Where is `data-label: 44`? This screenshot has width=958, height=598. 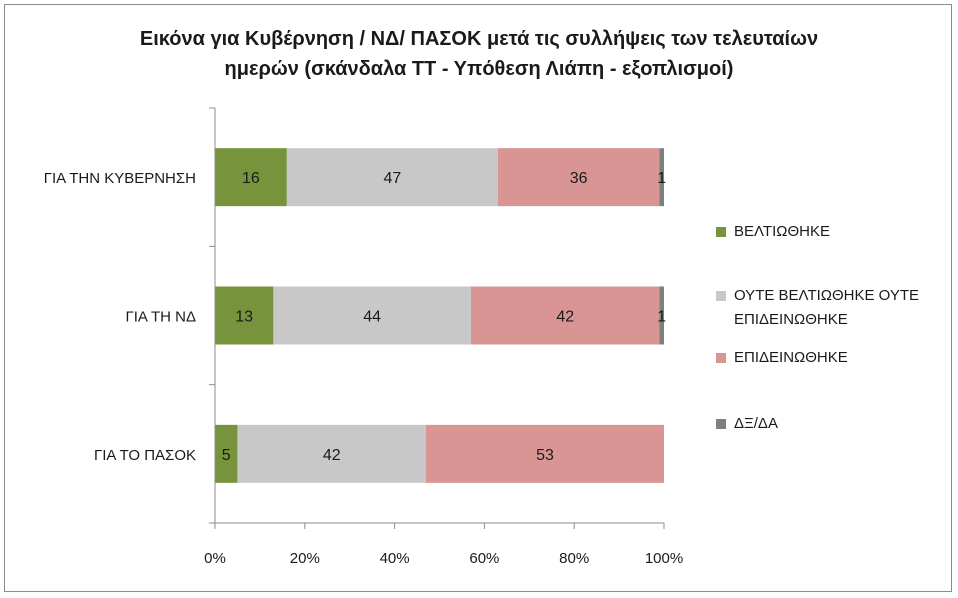
data-label: 44 is located at coordinates (372, 317).